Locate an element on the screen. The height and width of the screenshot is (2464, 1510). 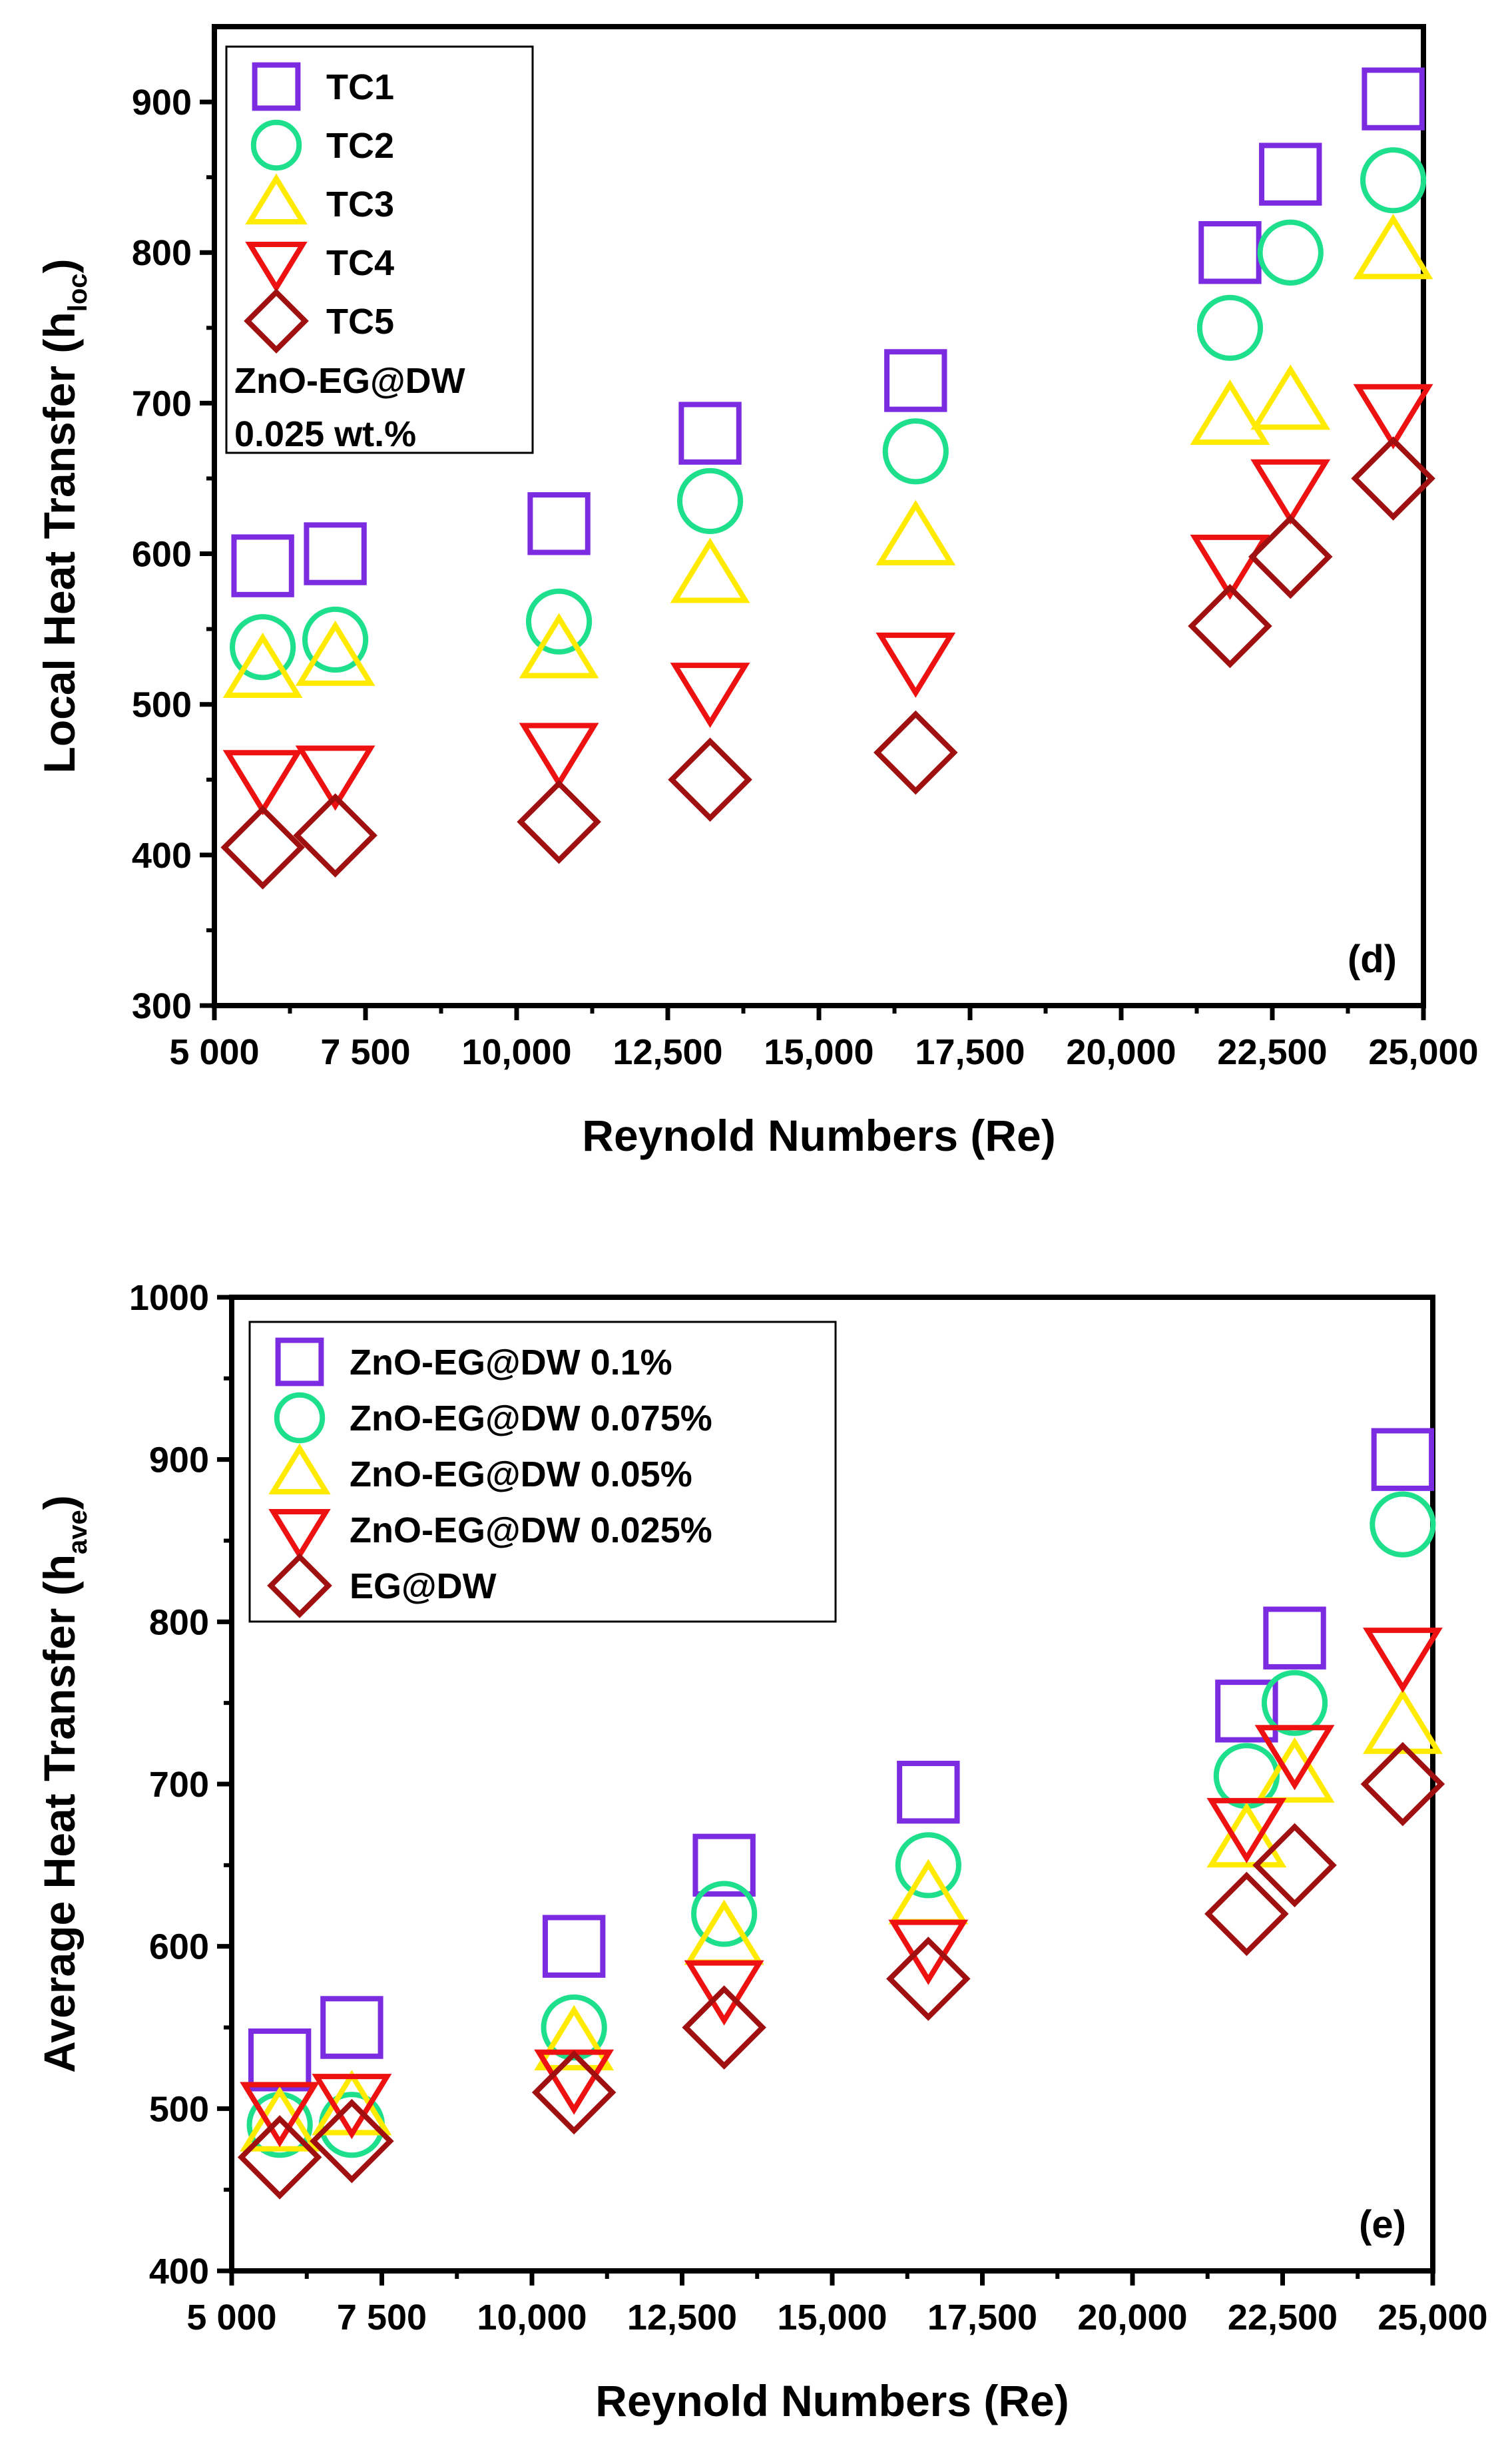
legend-label: TC1 is located at coordinates (360, 87).